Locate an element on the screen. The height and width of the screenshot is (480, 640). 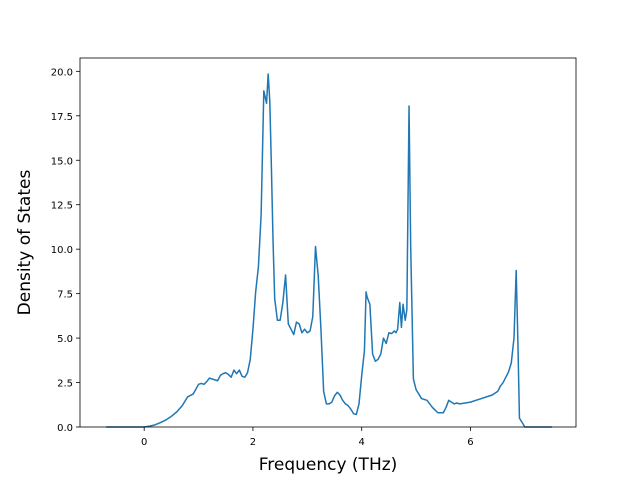
x-tick-label: 6 is located at coordinates (470, 442).